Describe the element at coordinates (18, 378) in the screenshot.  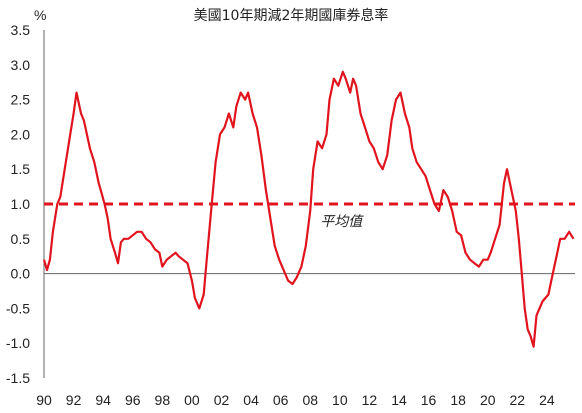
I see `y-tick-label: -1.5` at that location.